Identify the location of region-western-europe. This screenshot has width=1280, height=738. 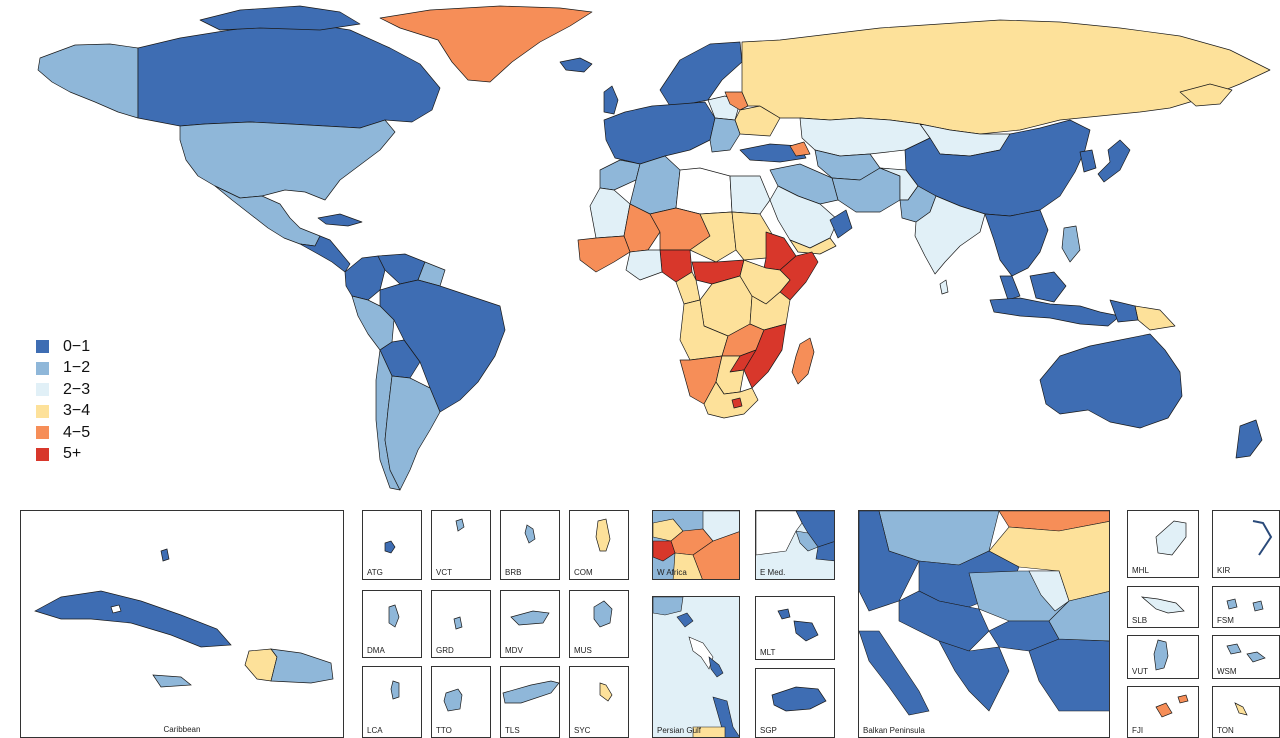
(659, 133).